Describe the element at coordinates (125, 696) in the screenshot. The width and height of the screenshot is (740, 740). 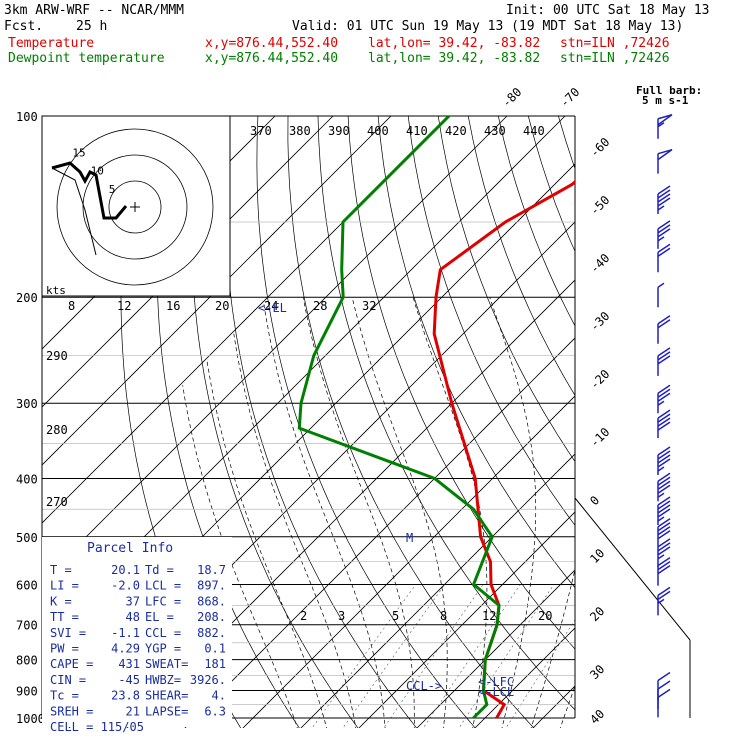
I see `parcel-row-value: 23.8` at that location.